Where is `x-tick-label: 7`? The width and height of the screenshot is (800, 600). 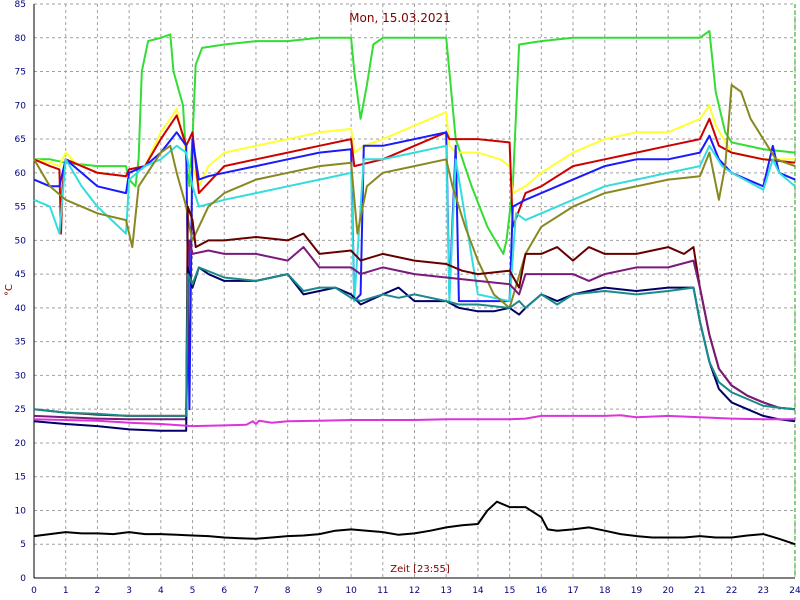 x-tick-label: 7 is located at coordinates (256, 591).